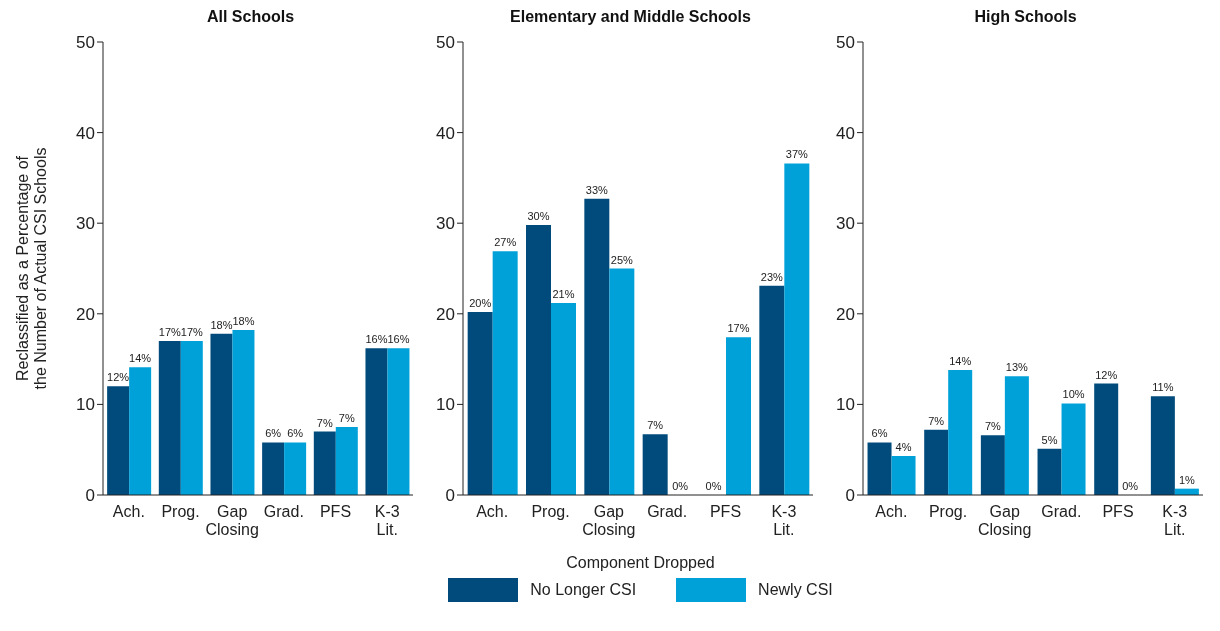 The image size is (1220, 631). Describe the element at coordinates (640, 563) in the screenshot. I see `x-axis-title: Component Dropped` at that location.